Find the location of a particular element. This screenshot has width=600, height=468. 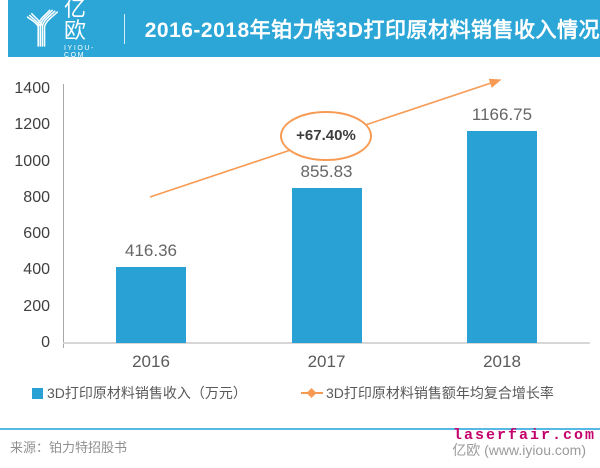

bar-2018 is located at coordinates (502, 237).